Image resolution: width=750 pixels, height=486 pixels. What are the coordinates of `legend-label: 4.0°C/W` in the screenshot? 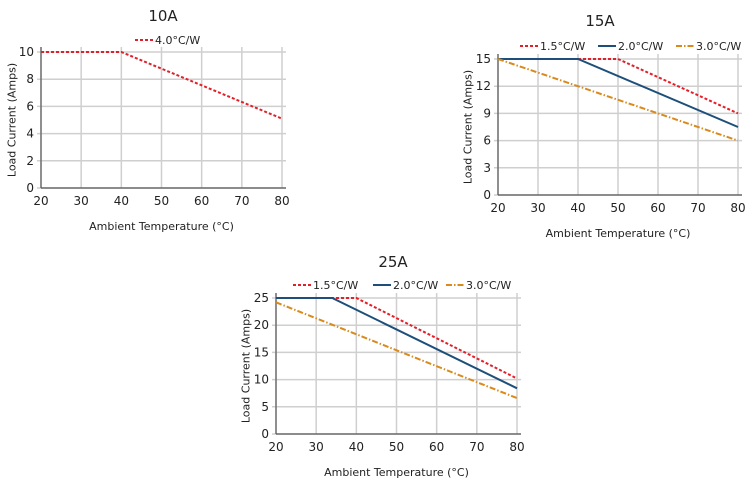 It's located at (177, 40).